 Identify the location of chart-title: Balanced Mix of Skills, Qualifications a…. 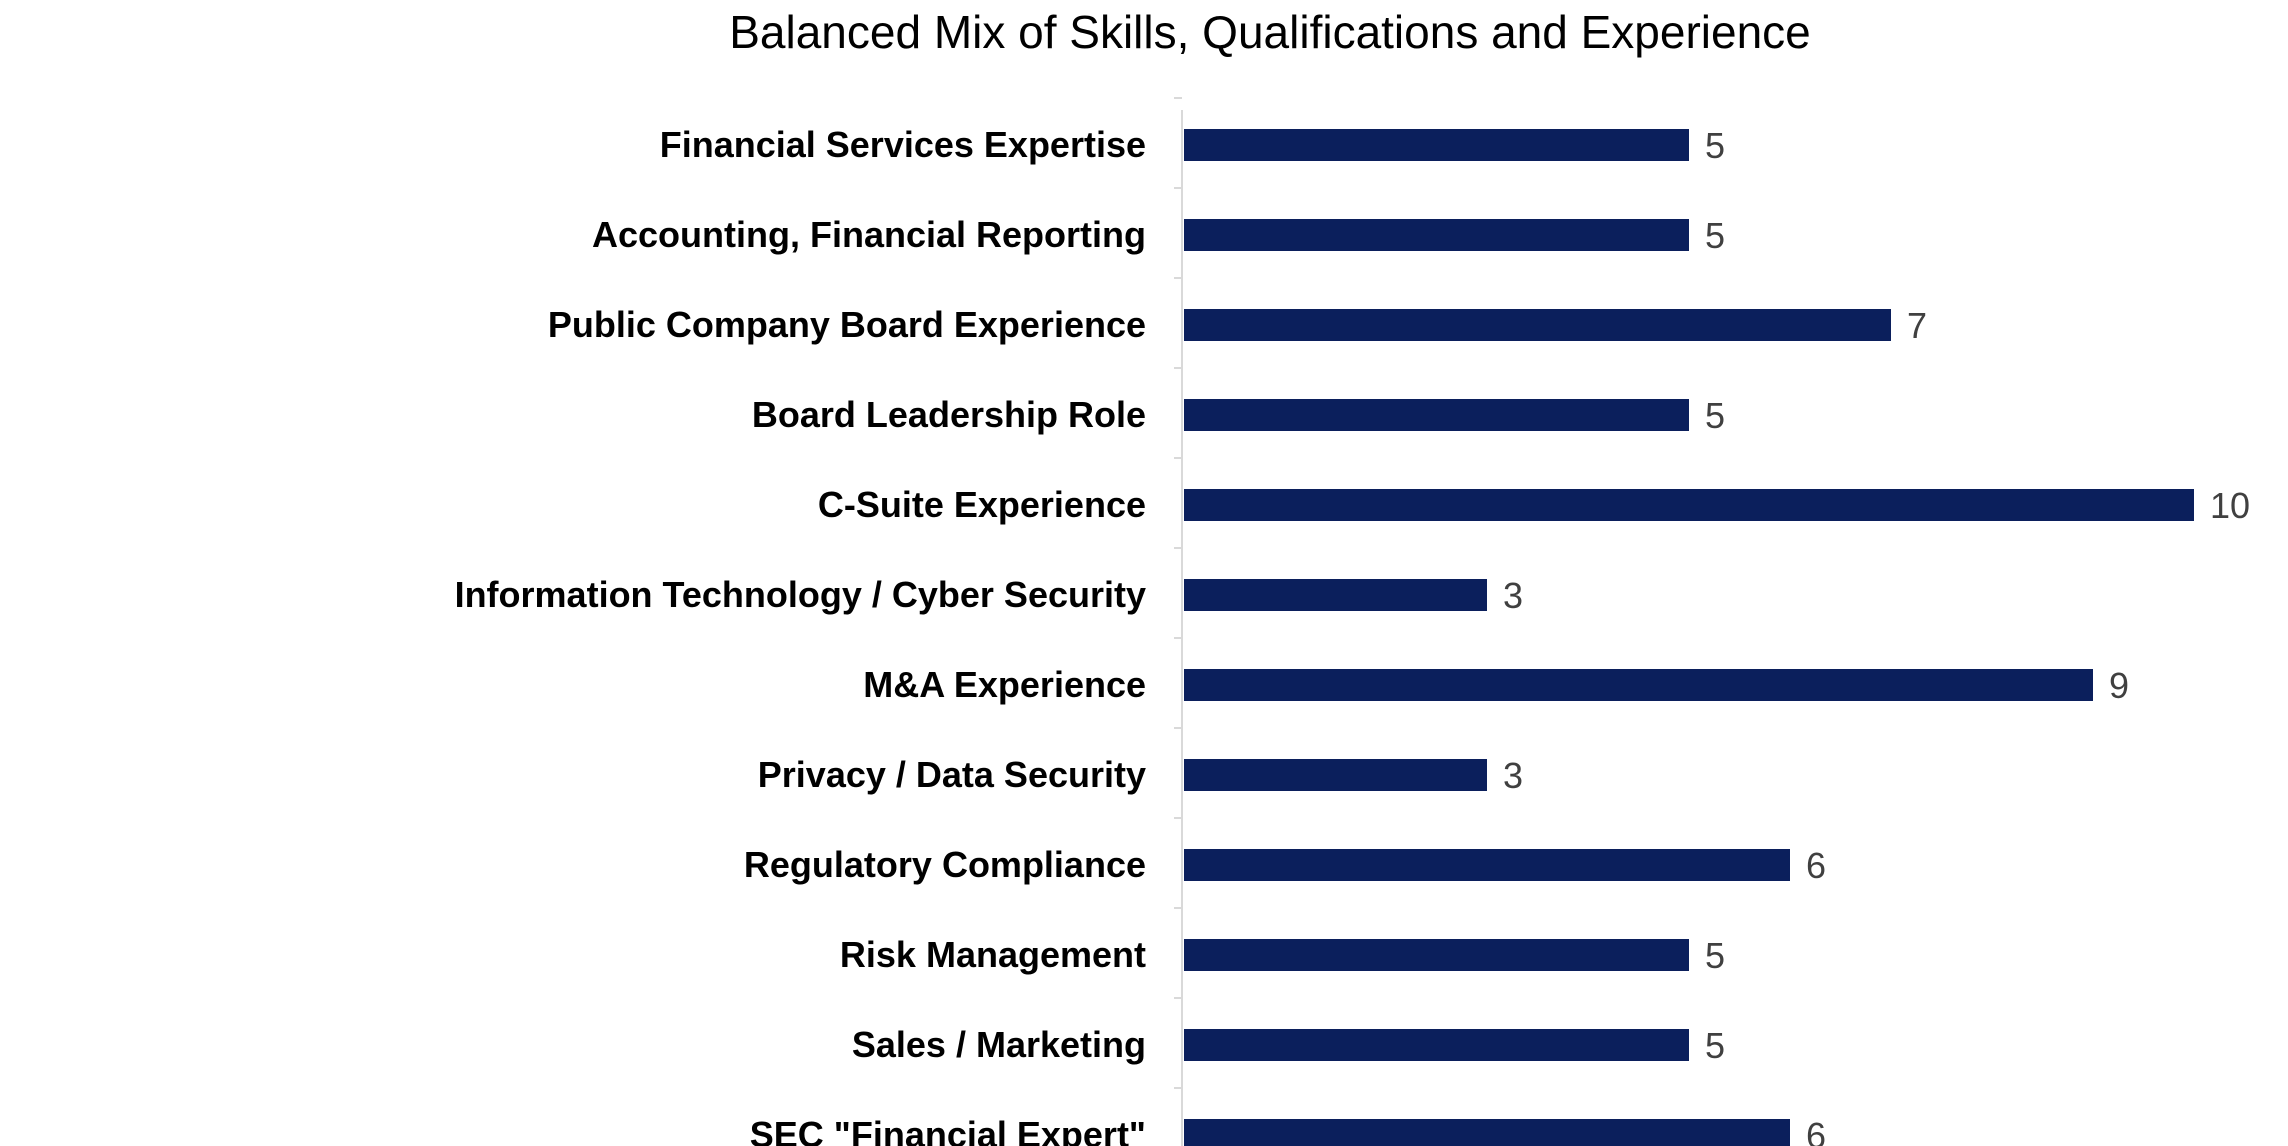
(1270, 32).